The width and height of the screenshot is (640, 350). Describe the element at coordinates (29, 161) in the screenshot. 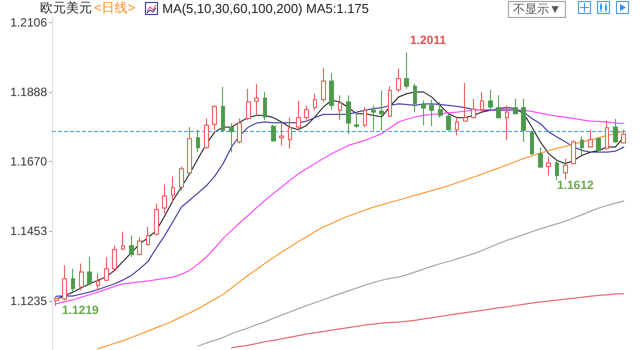

I see `y-tick-label: 1.1670` at that location.